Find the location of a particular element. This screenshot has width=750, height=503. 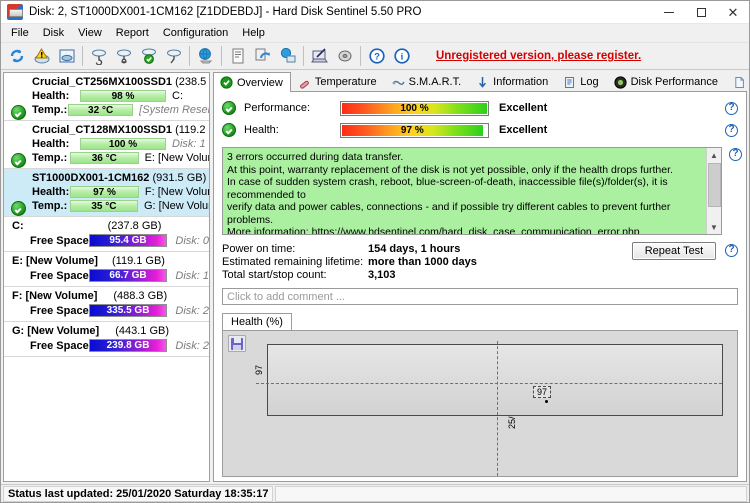

health-gauge-fill: 97 % is located at coordinates (412, 130).